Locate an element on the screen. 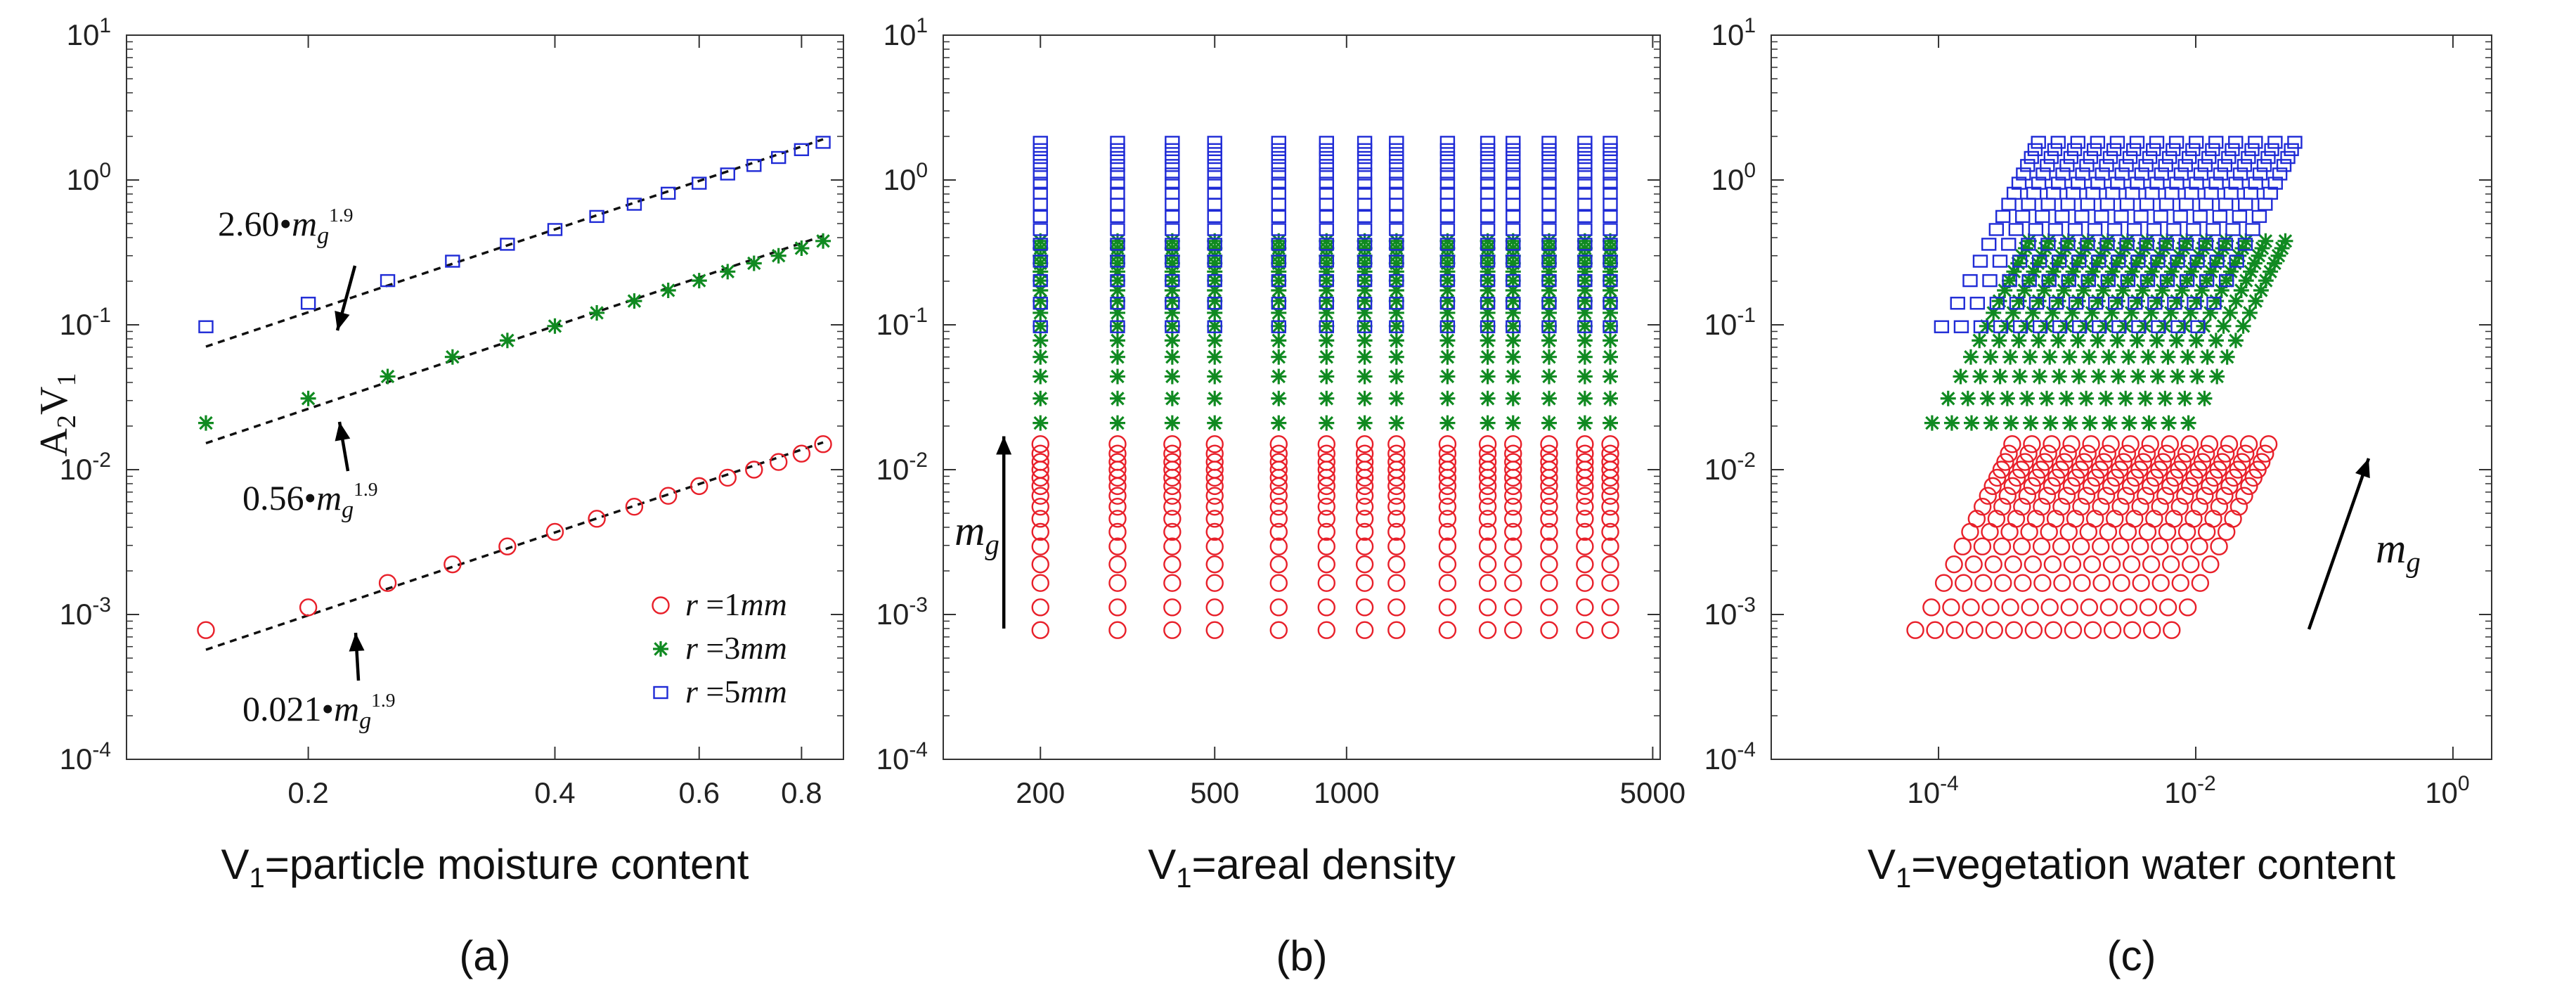  fit-label-5mm-m: m is located at coordinates (305, 223).